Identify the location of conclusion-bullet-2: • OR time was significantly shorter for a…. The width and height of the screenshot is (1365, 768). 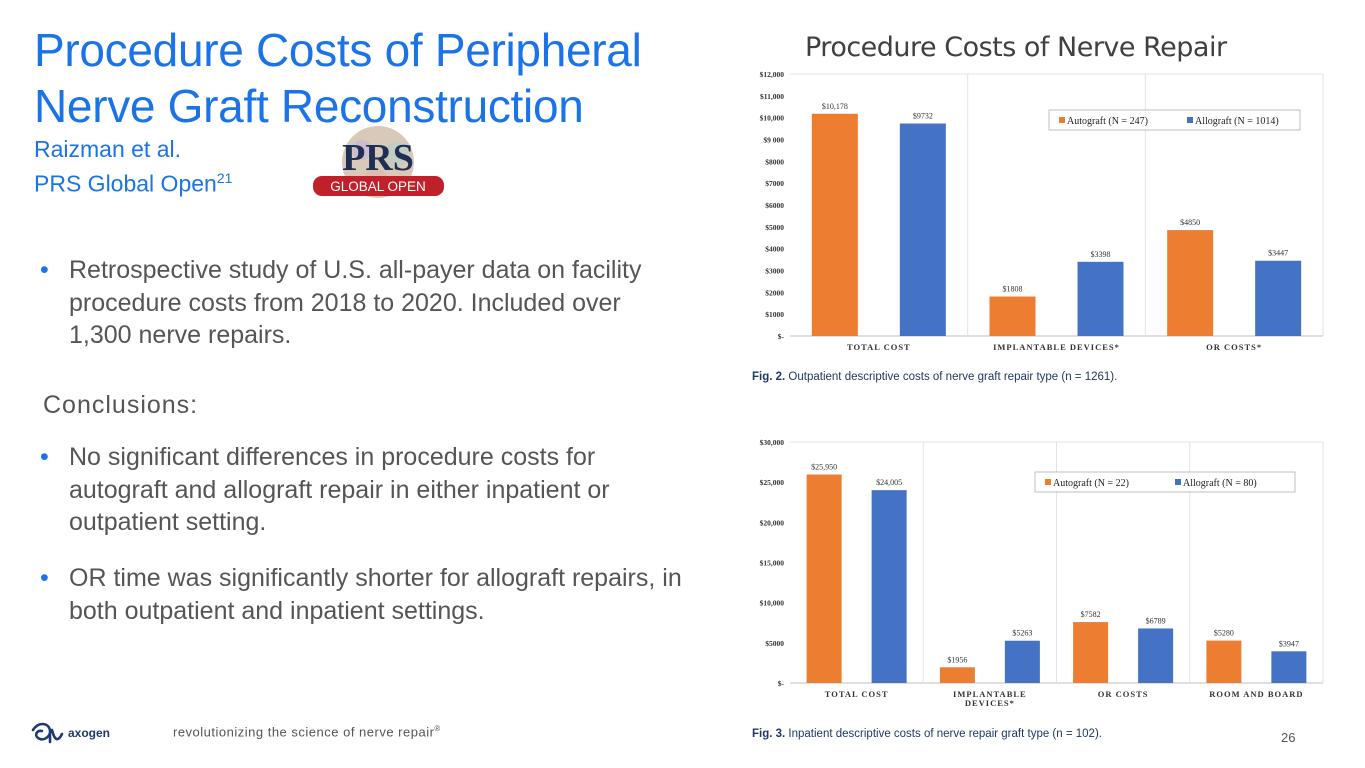
(365, 594).